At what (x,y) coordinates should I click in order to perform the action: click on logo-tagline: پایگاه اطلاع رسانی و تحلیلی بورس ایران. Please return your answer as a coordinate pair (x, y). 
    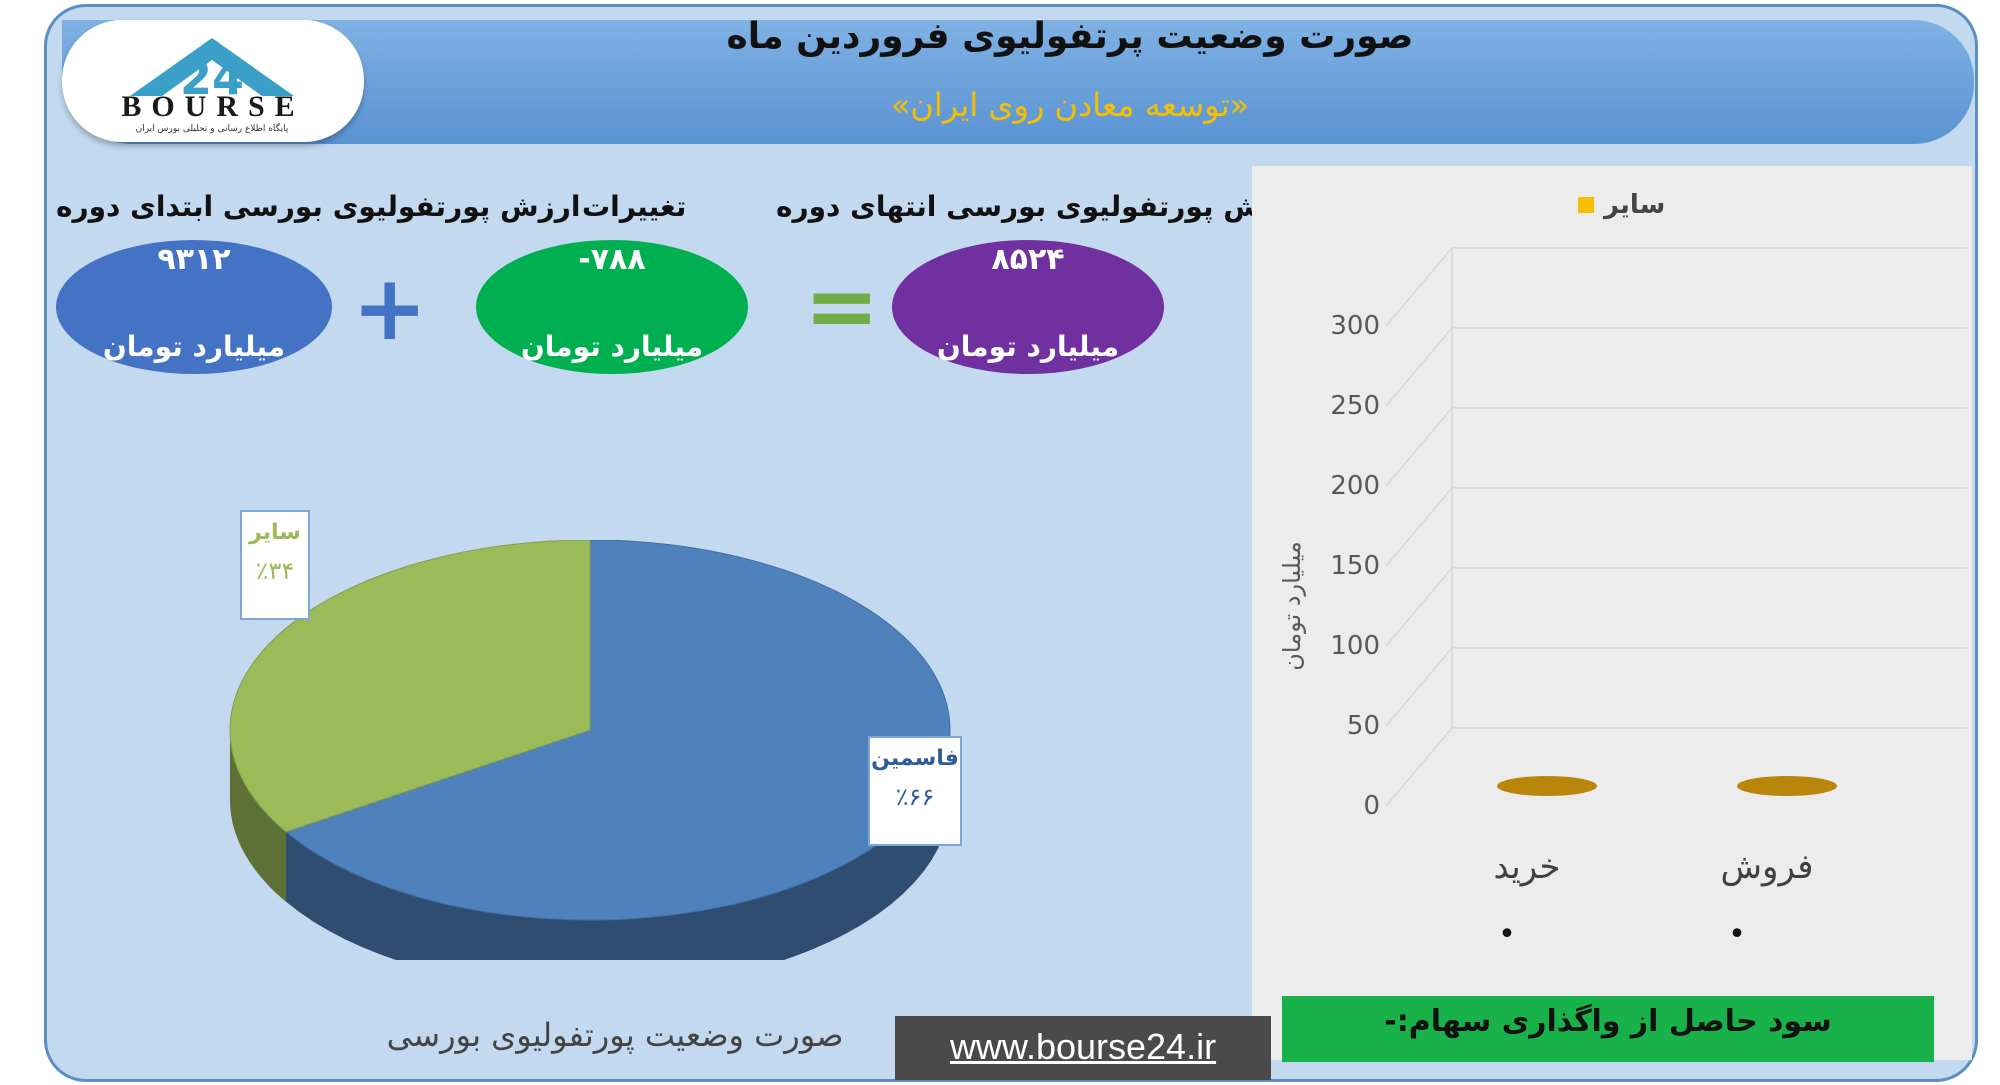
    Looking at the image, I should click on (212, 129).